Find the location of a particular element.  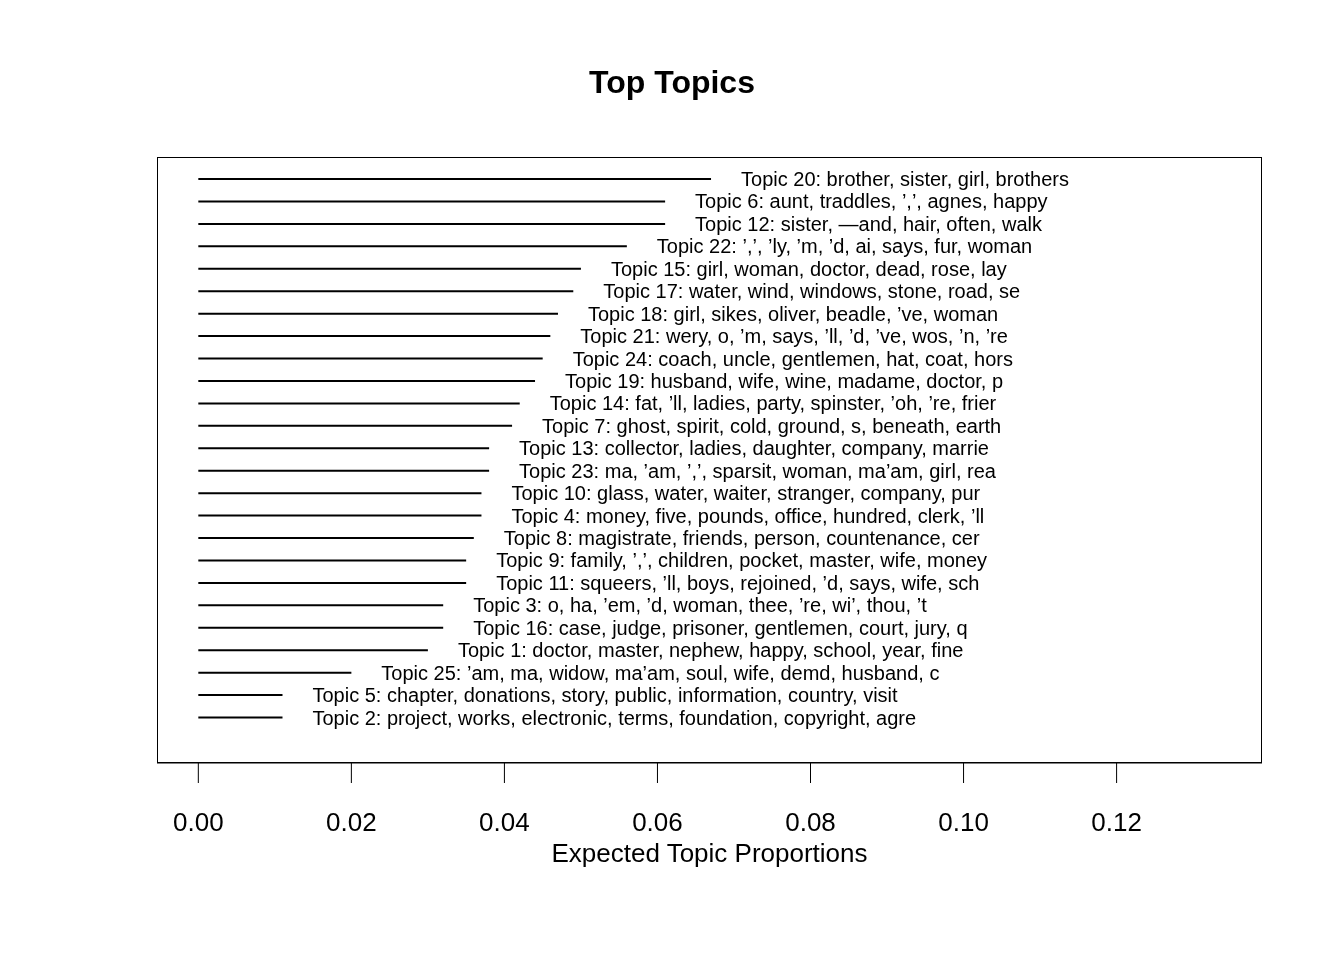

y-tick-label: Topic 13: collector, ladies, daughter, company, marrie is located at coordinates (754, 448).